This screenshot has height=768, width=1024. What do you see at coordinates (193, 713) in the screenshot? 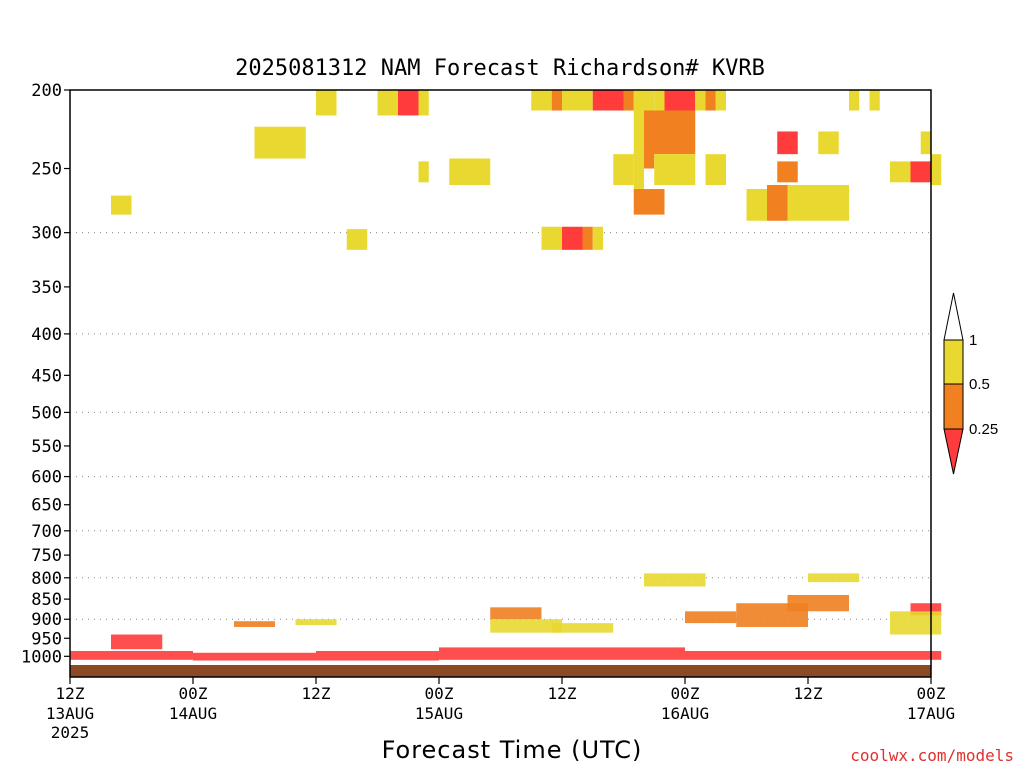
I see `x-tick-date: 14AUG` at bounding box center [193, 713].